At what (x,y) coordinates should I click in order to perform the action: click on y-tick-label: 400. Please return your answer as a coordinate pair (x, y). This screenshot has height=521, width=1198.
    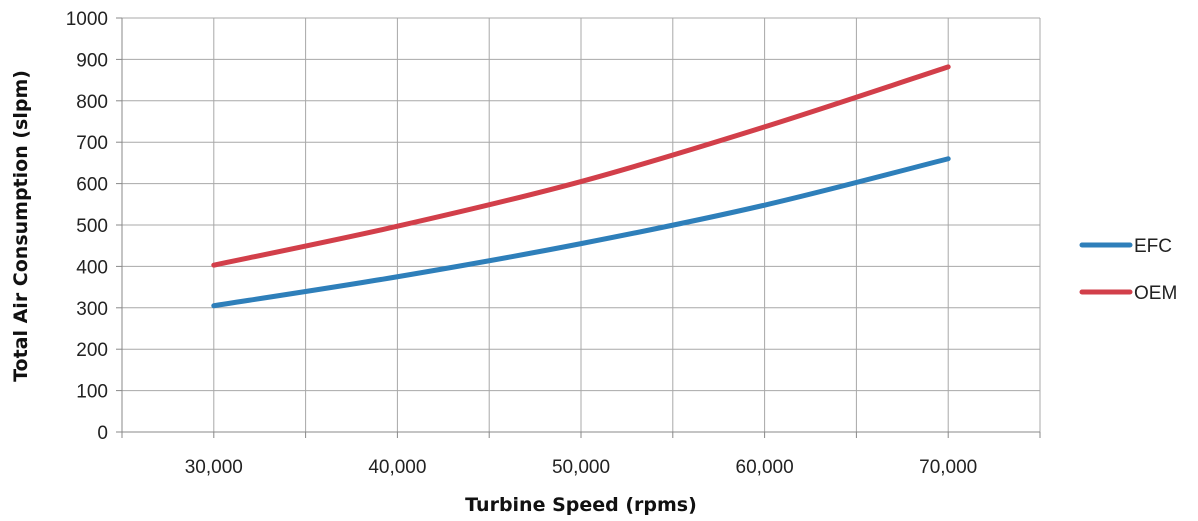
    Looking at the image, I should click on (92, 267).